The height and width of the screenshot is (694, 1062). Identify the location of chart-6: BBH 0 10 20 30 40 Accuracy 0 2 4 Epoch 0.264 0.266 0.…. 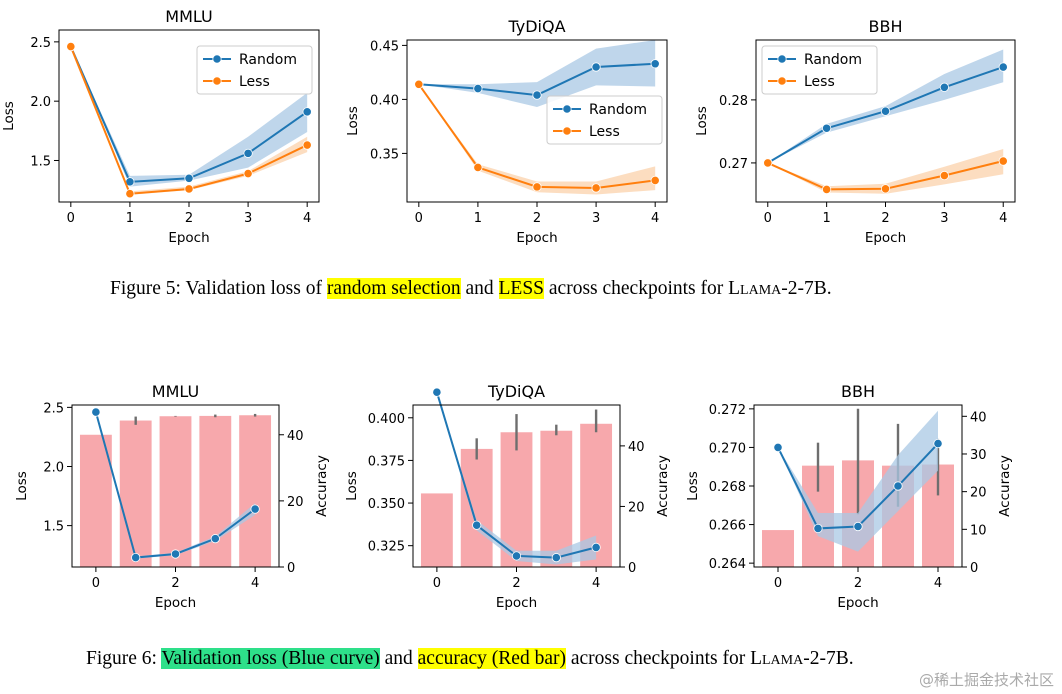
(849, 496).